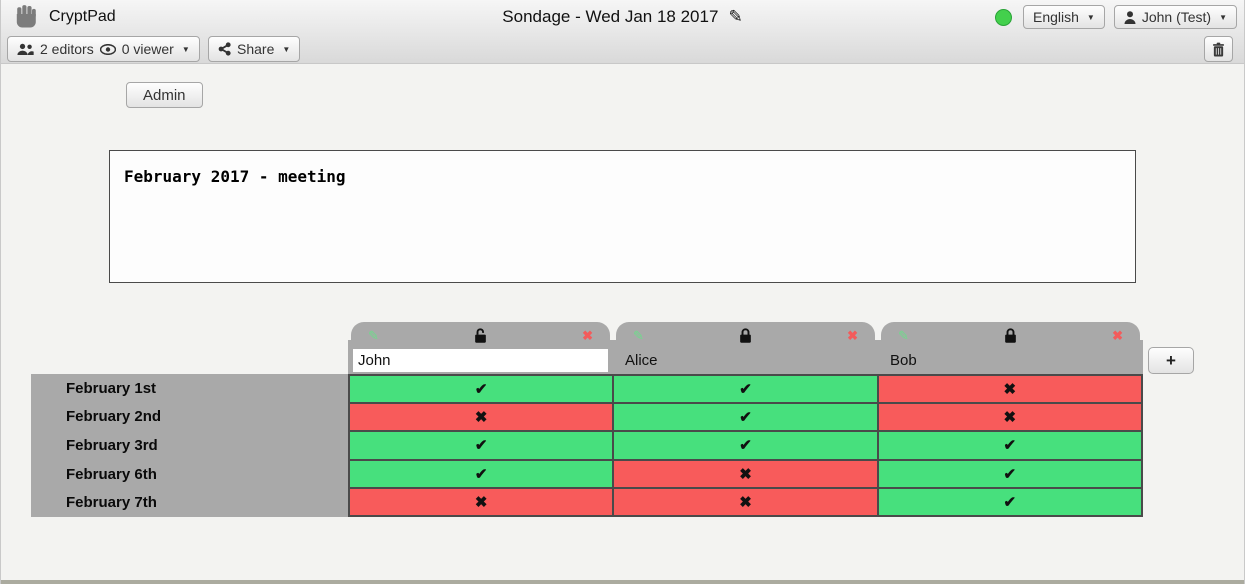  I want to click on poll-row-label: February 6th, so click(111, 474).